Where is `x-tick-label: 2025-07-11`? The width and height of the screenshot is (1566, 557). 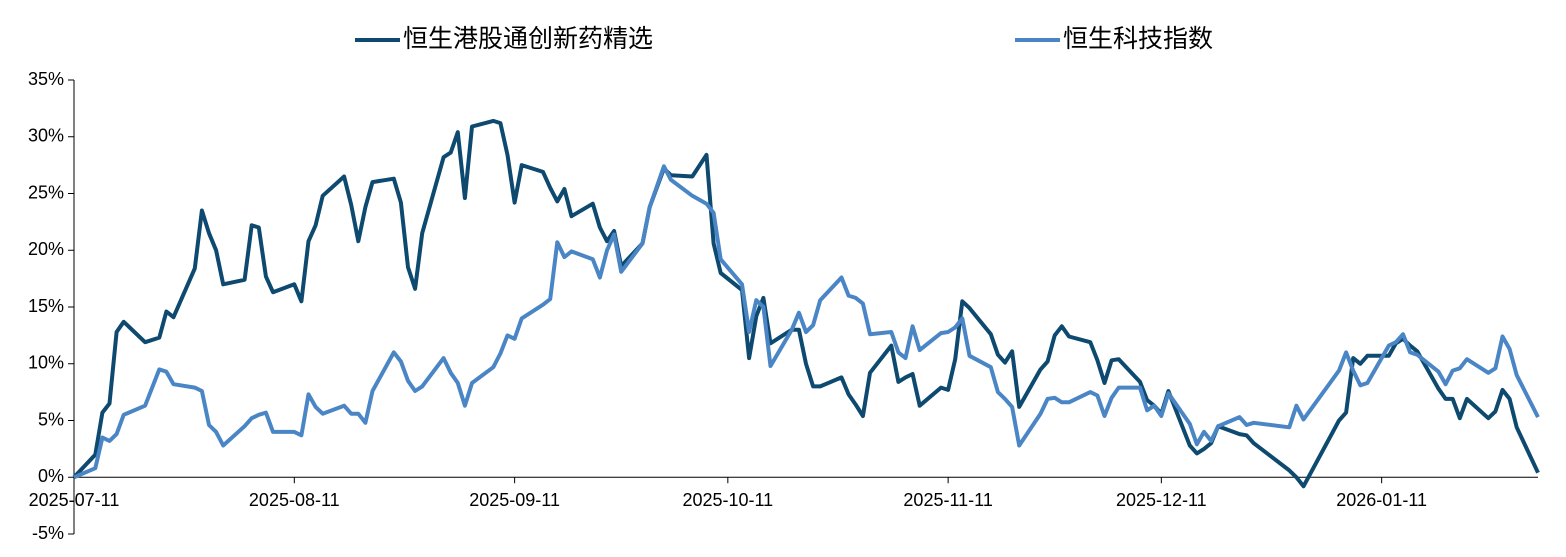 x-tick-label: 2025-07-11 is located at coordinates (74, 500).